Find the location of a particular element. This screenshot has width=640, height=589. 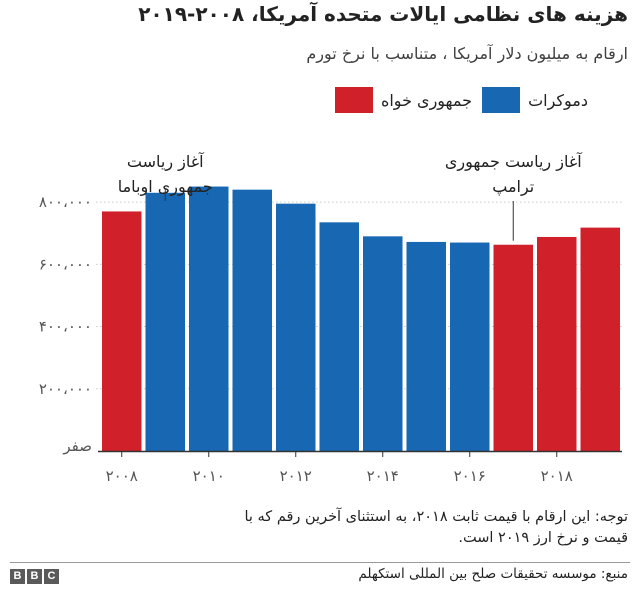

x-tick-label: ۲۰۱۴ is located at coordinates (383, 476).